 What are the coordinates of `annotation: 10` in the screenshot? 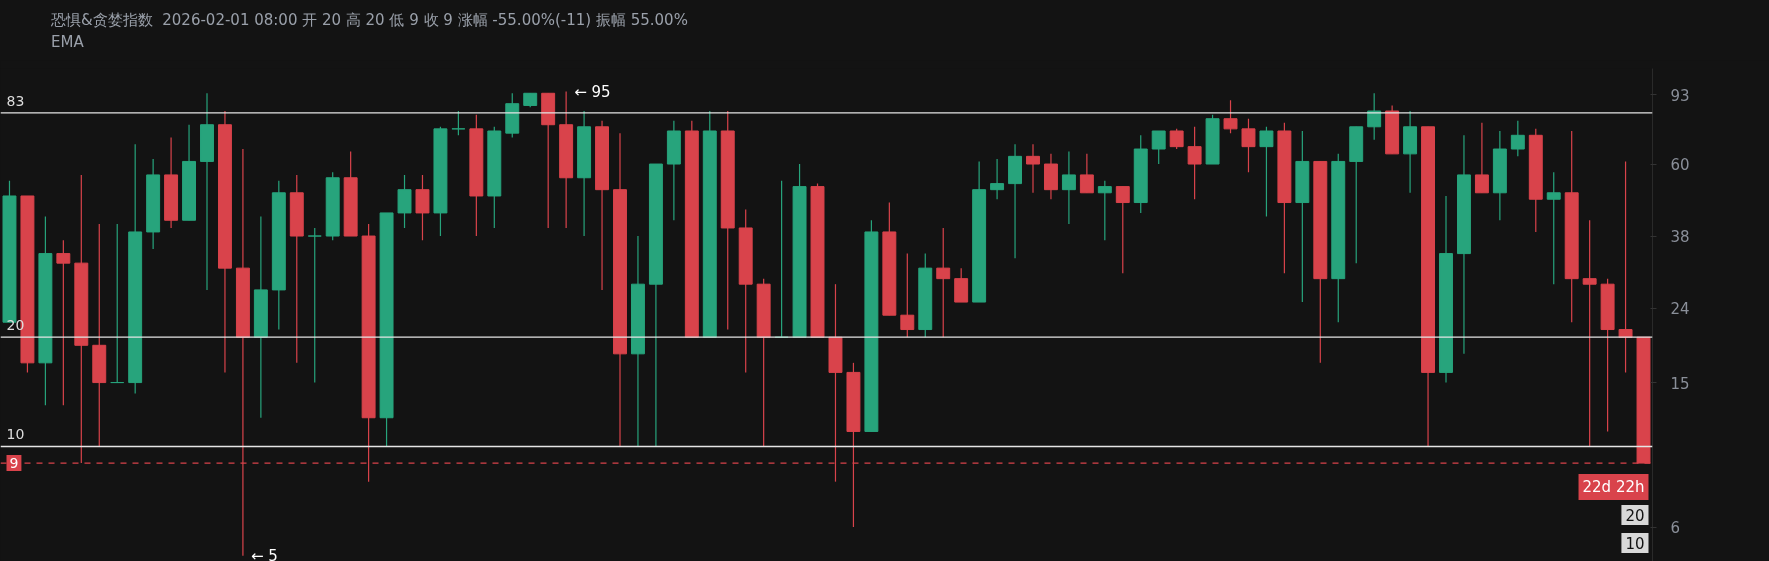 It's located at (1635, 544).